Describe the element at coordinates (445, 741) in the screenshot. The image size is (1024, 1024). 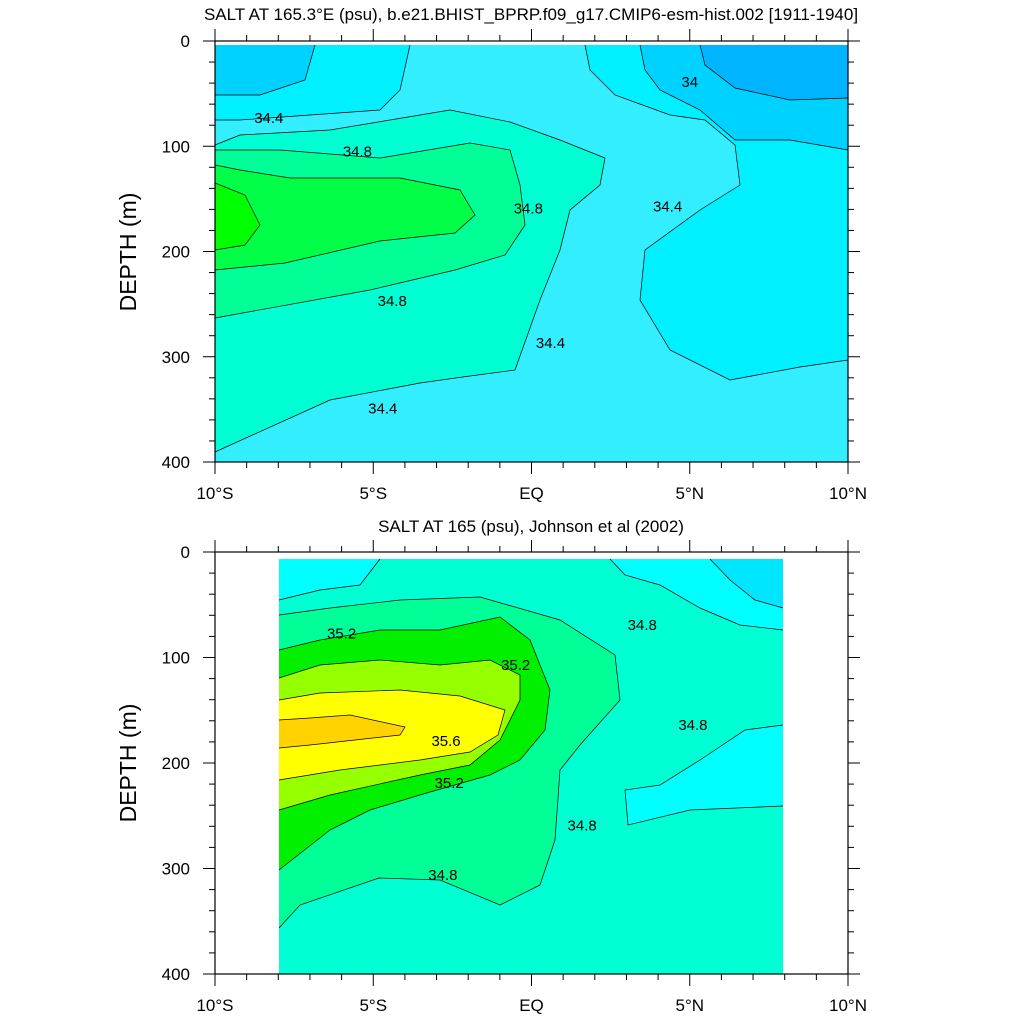
I see `contour-label: 35.6` at that location.